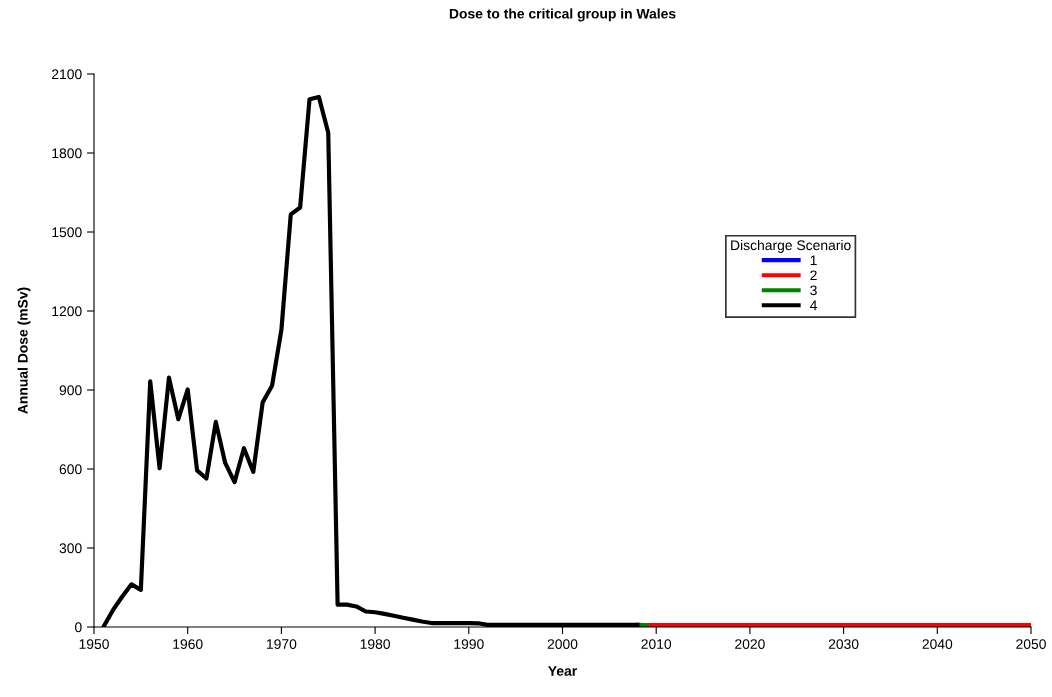  I want to click on legend-label: 3, so click(813, 290).